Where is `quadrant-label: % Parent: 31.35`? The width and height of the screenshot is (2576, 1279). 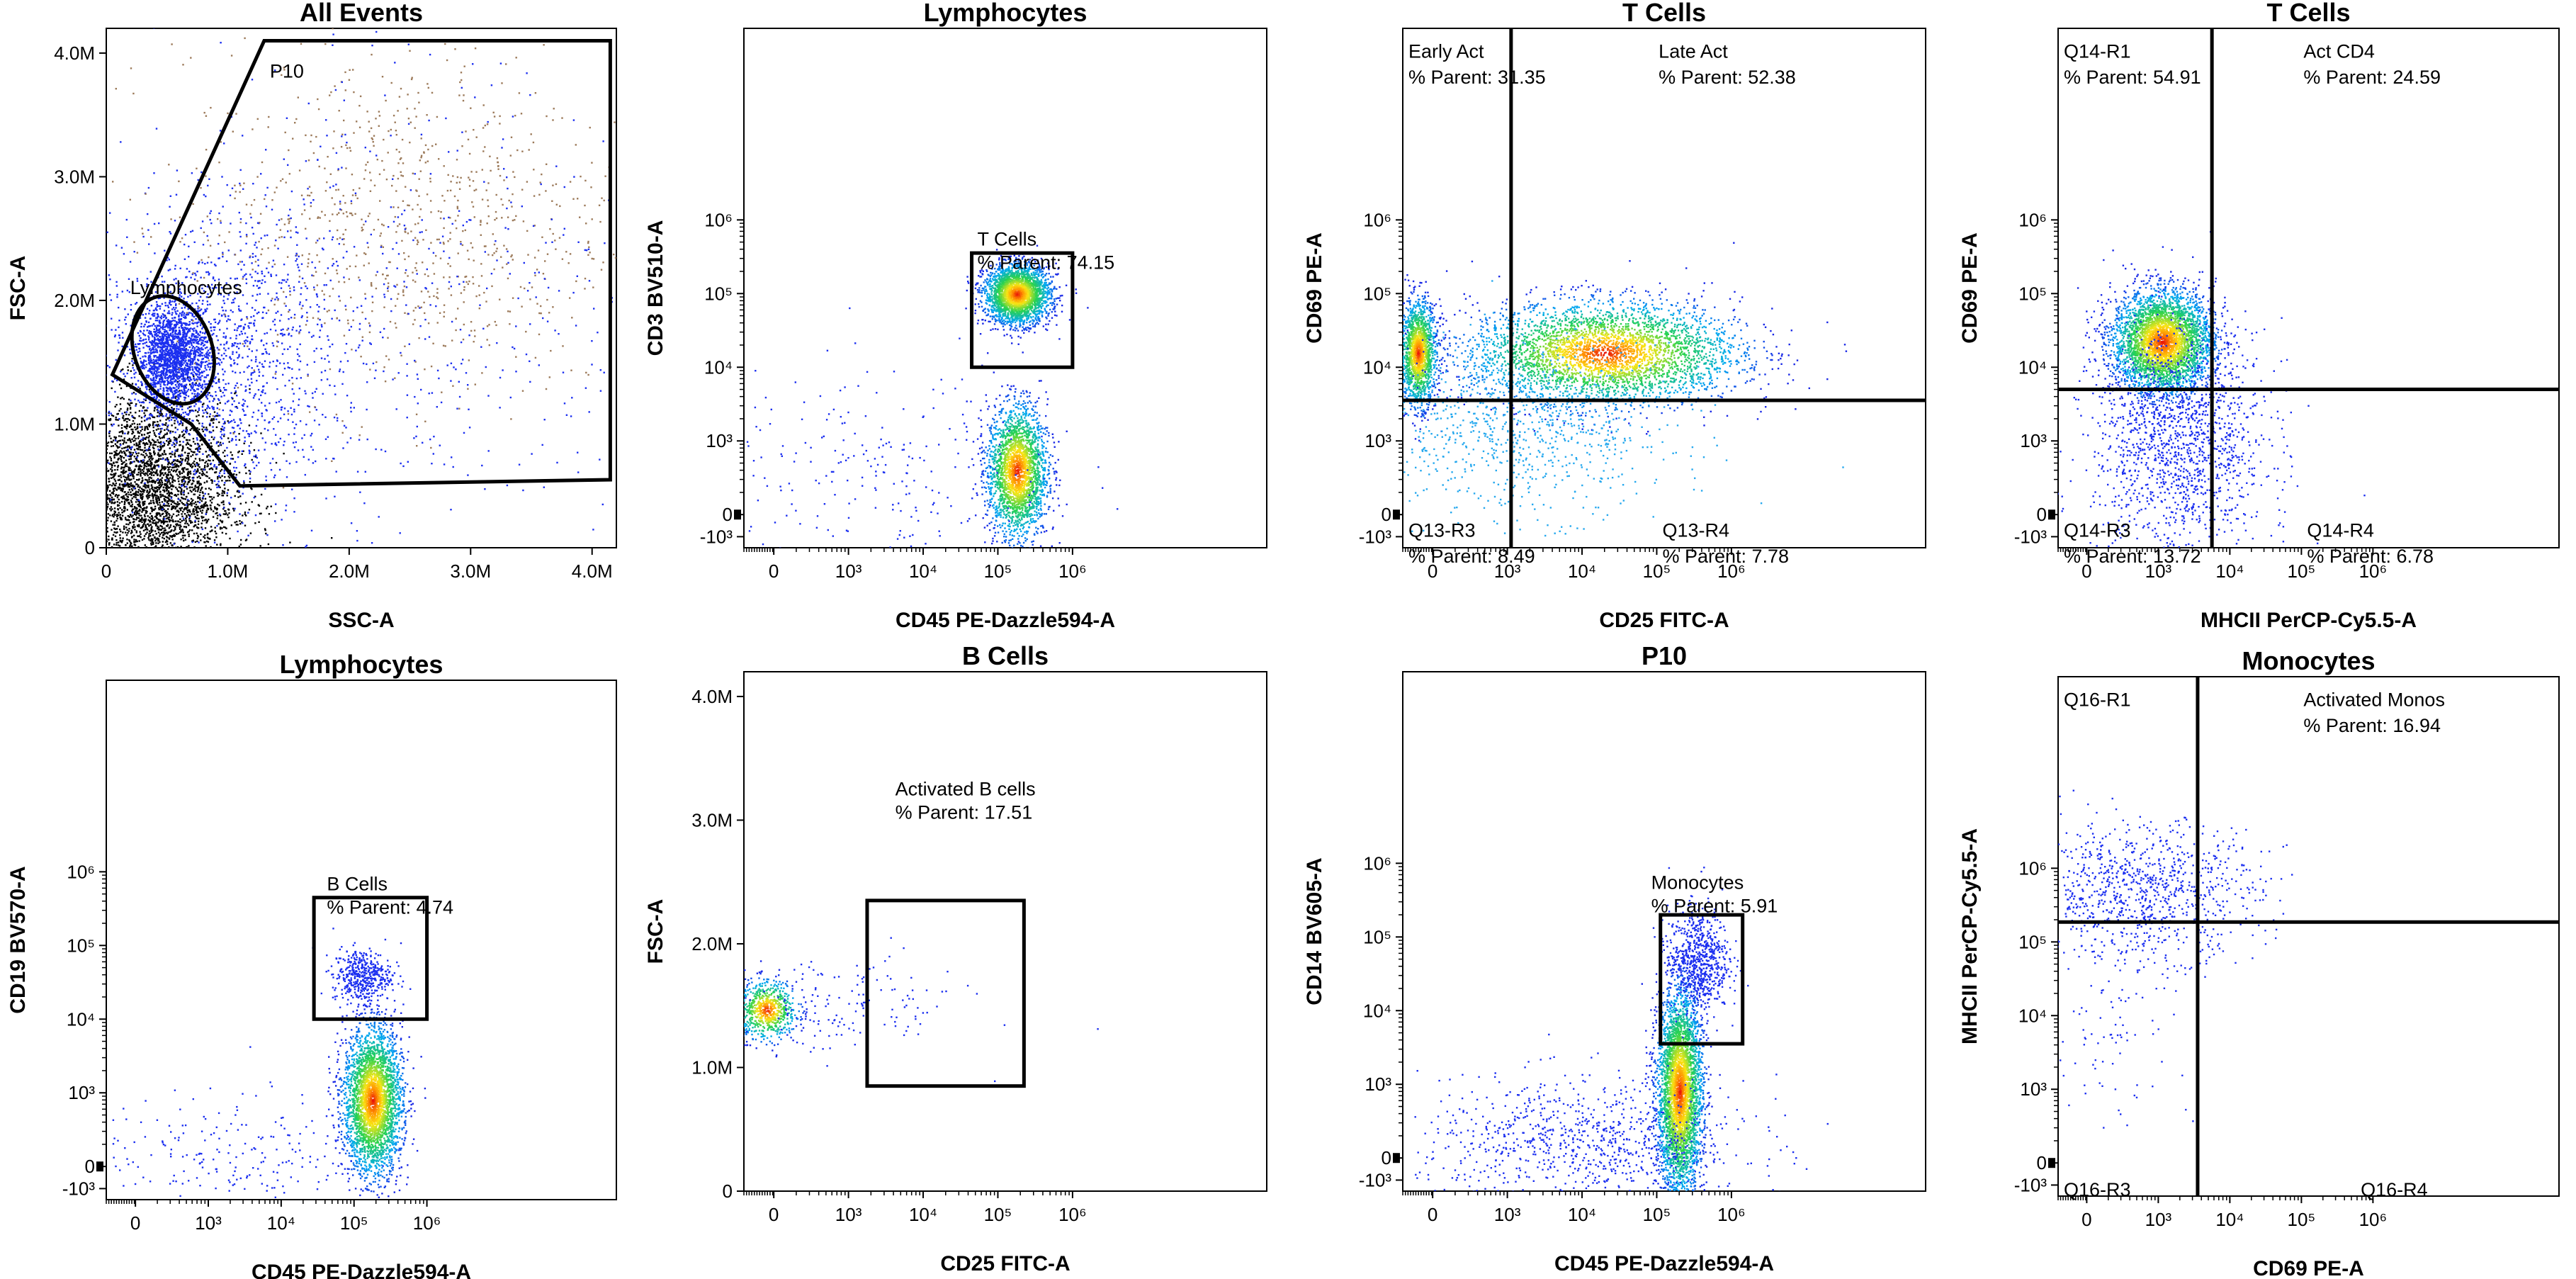 quadrant-label: % Parent: 31.35 is located at coordinates (1477, 77).